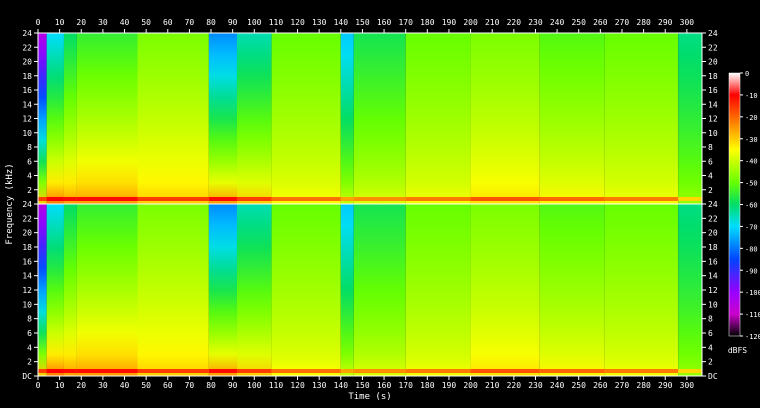 This screenshot has height=408, width=760. I want to click on y-tick-label-right: 22, so click(713, 218).